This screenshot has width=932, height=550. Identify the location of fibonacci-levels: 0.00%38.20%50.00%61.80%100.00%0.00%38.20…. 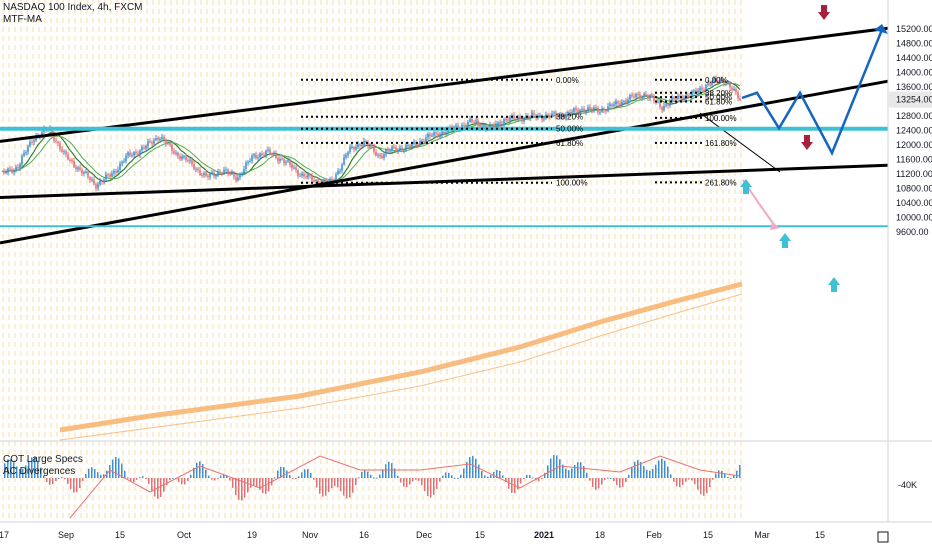
(519, 132).